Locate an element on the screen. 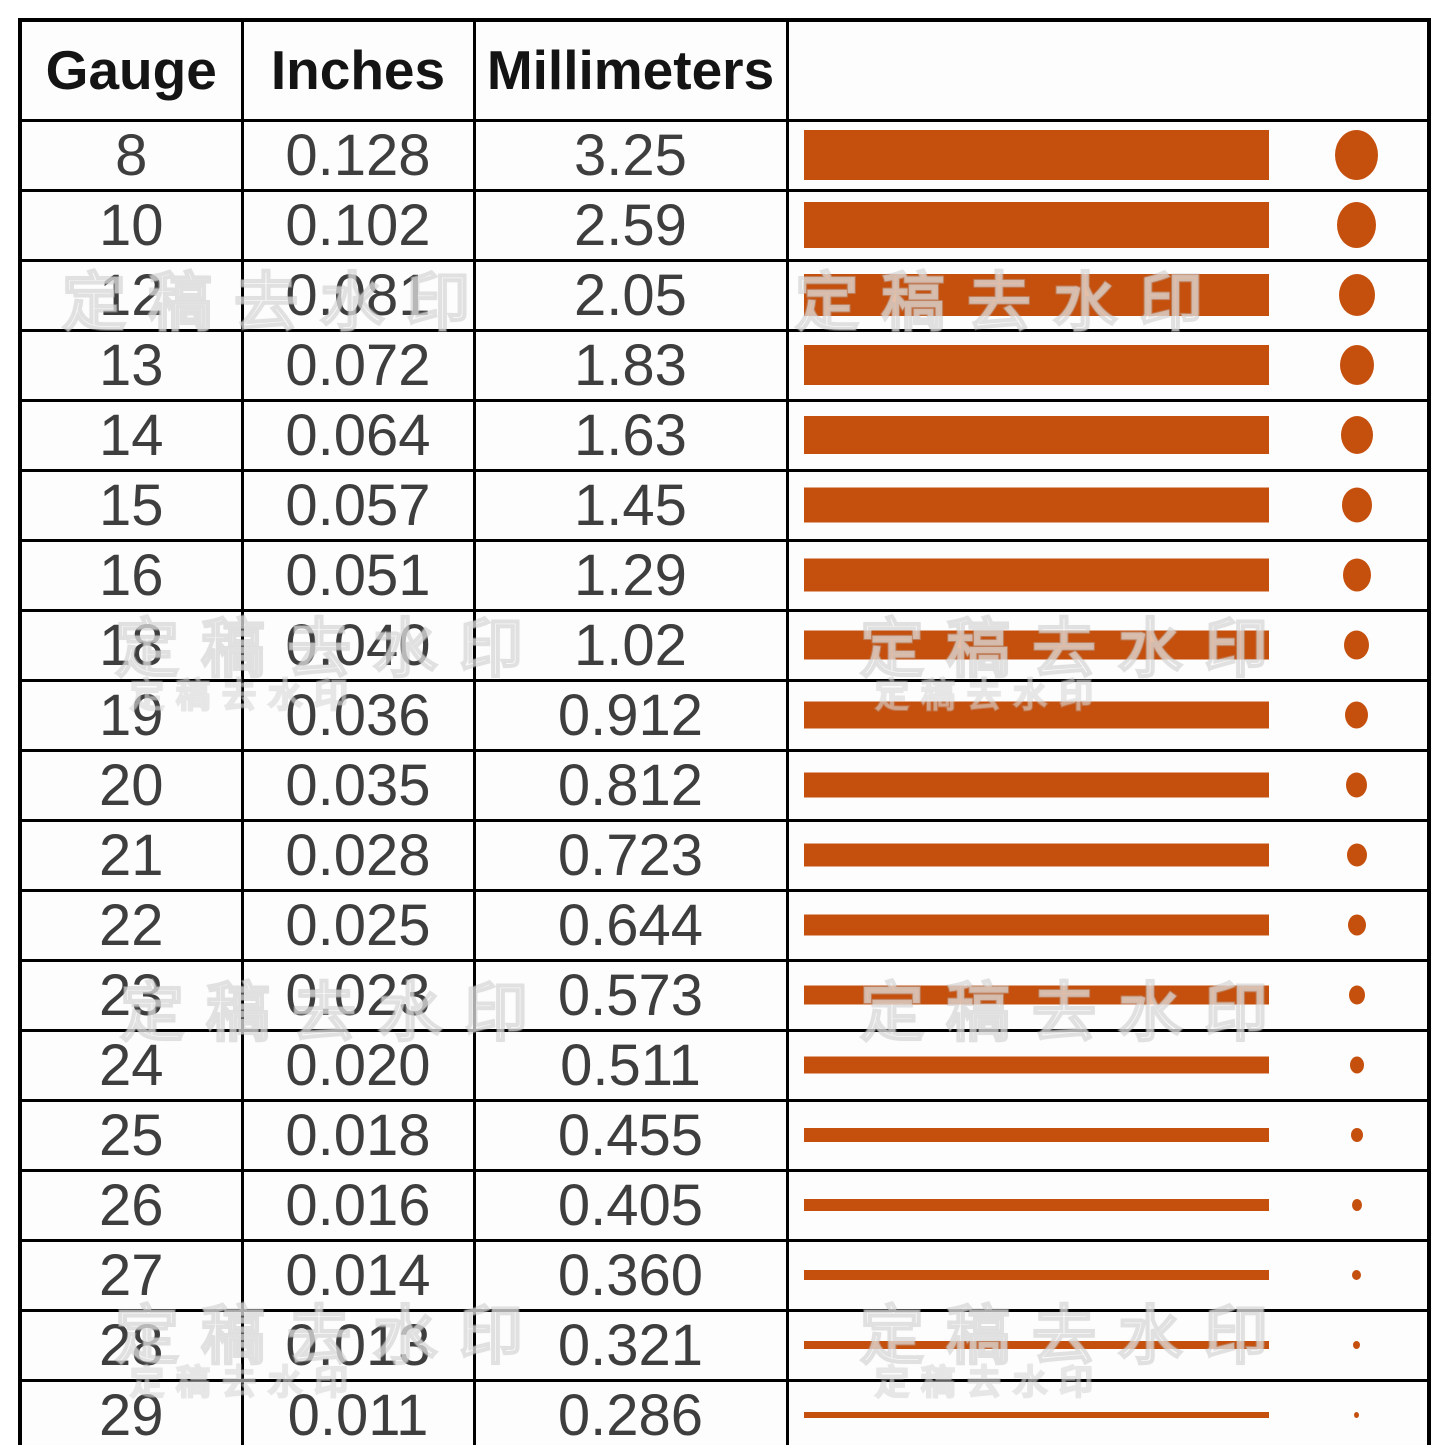 The height and width of the screenshot is (1445, 1445). millimeters-cell: 2.05 is located at coordinates (630, 295).